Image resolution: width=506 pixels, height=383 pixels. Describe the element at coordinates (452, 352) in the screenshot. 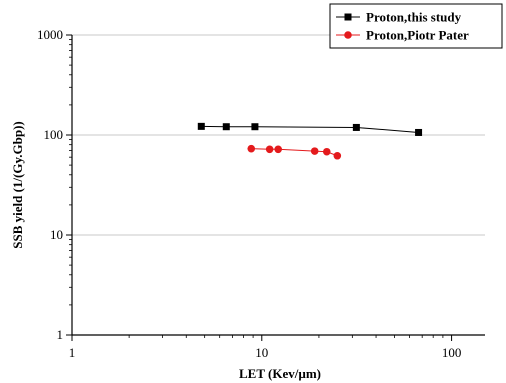

I see `x-tick-label: 100` at that location.